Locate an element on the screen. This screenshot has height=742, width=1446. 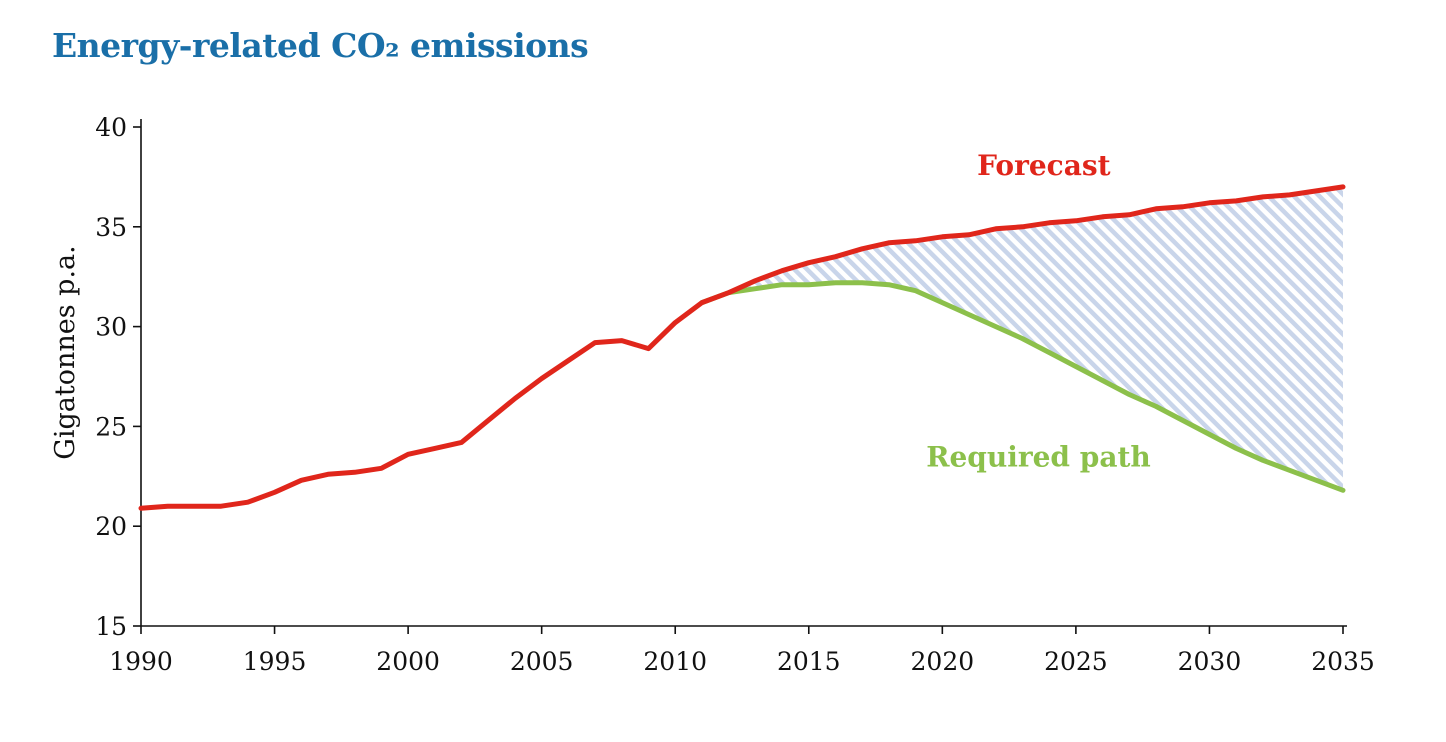
y-tick-label: 25 is located at coordinates (111, 426).